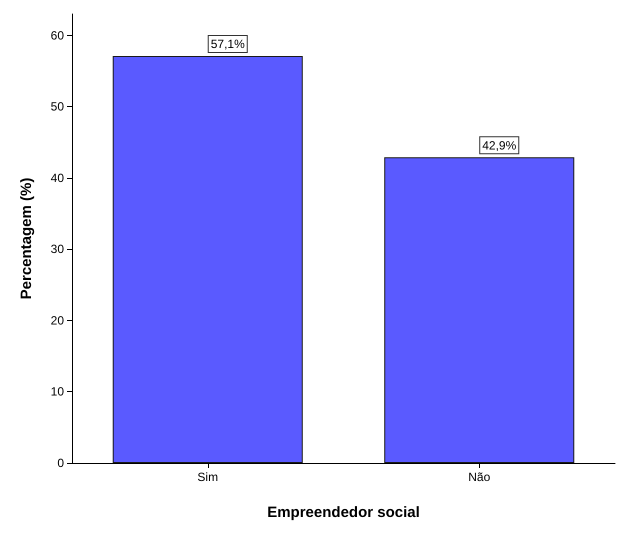 The width and height of the screenshot is (630, 533). Describe the element at coordinates (57, 35) in the screenshot. I see `y-tick-label: 60` at that location.